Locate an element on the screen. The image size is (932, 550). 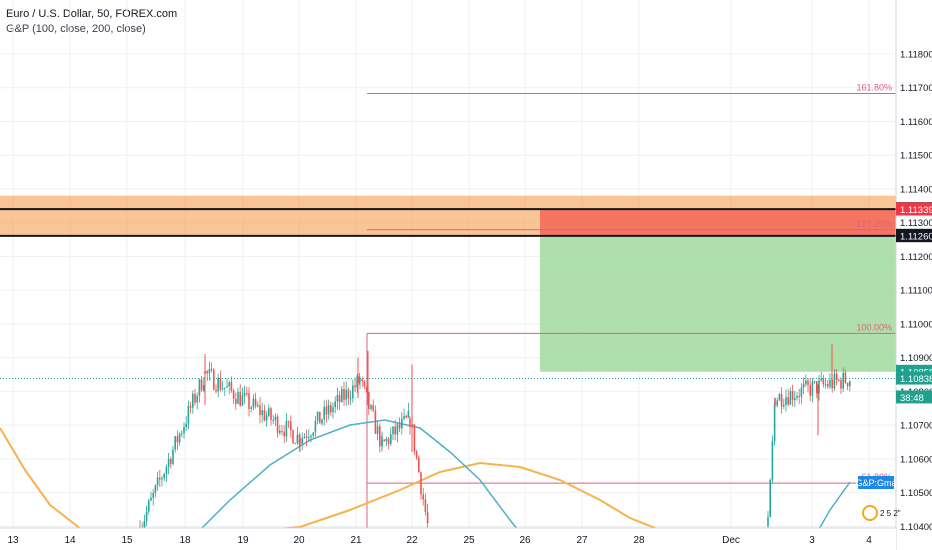
y-tick-label: 1.10600 is located at coordinates (916, 459).